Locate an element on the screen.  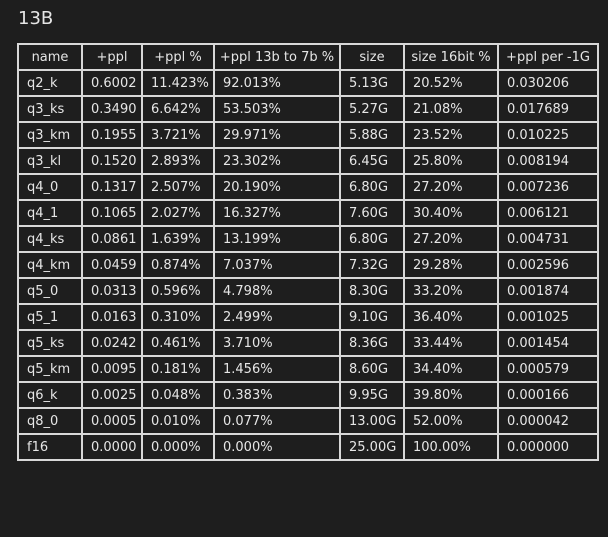
table-cell: q4_0 is located at coordinates (50, 187).